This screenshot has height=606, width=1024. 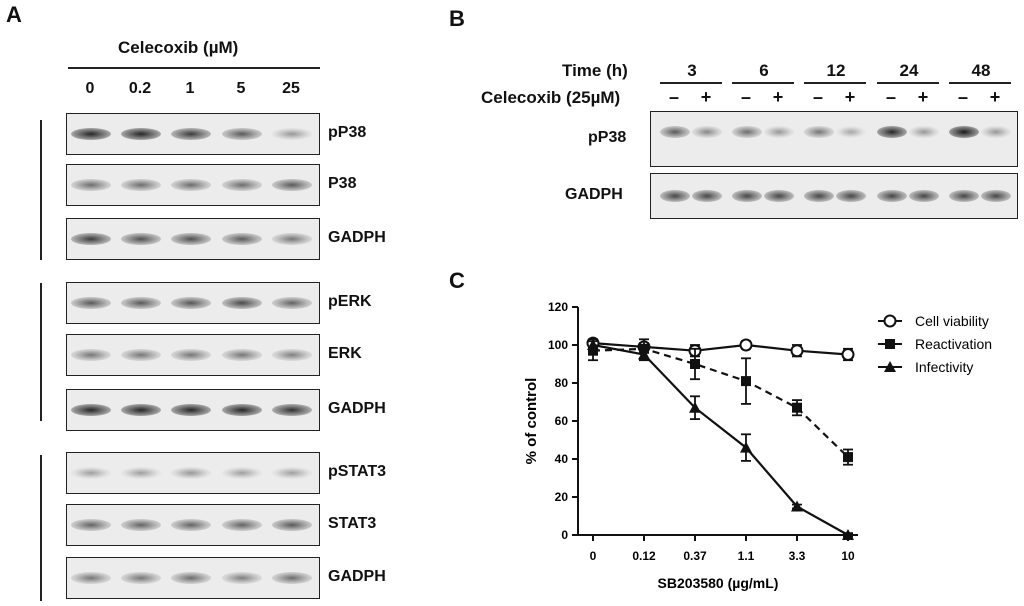 I want to click on p38-group-bracket, so click(x=41, y=190).